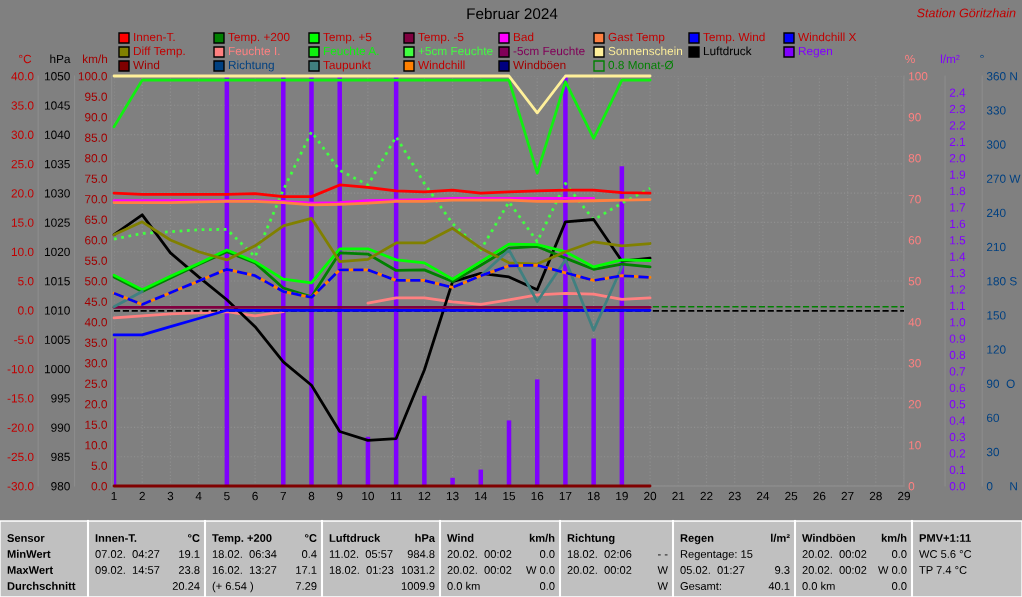  I want to click on y-tick-label: 35.0, so click(22, 105).